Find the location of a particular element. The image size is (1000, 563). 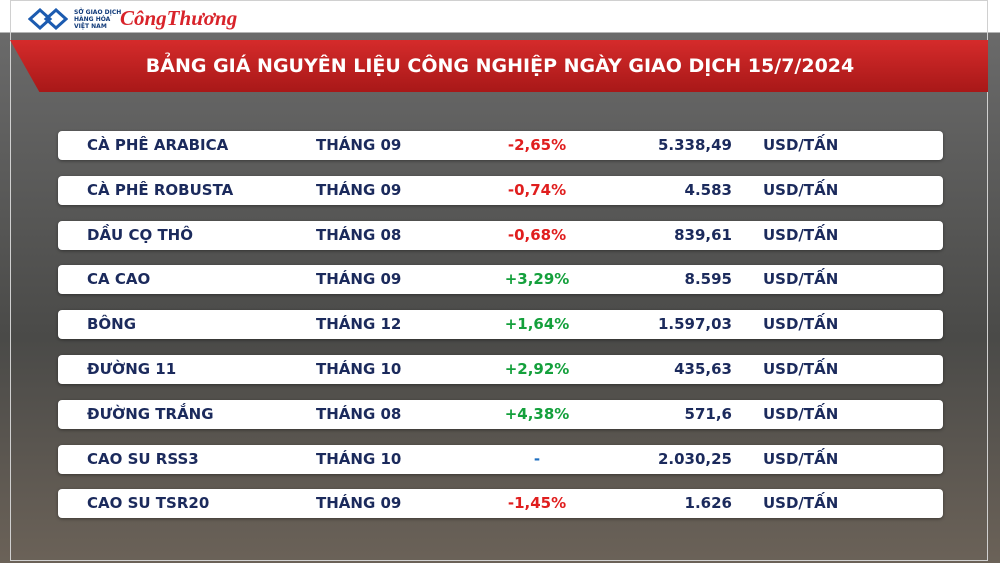

title-bar is located at coordinates (499, 66).